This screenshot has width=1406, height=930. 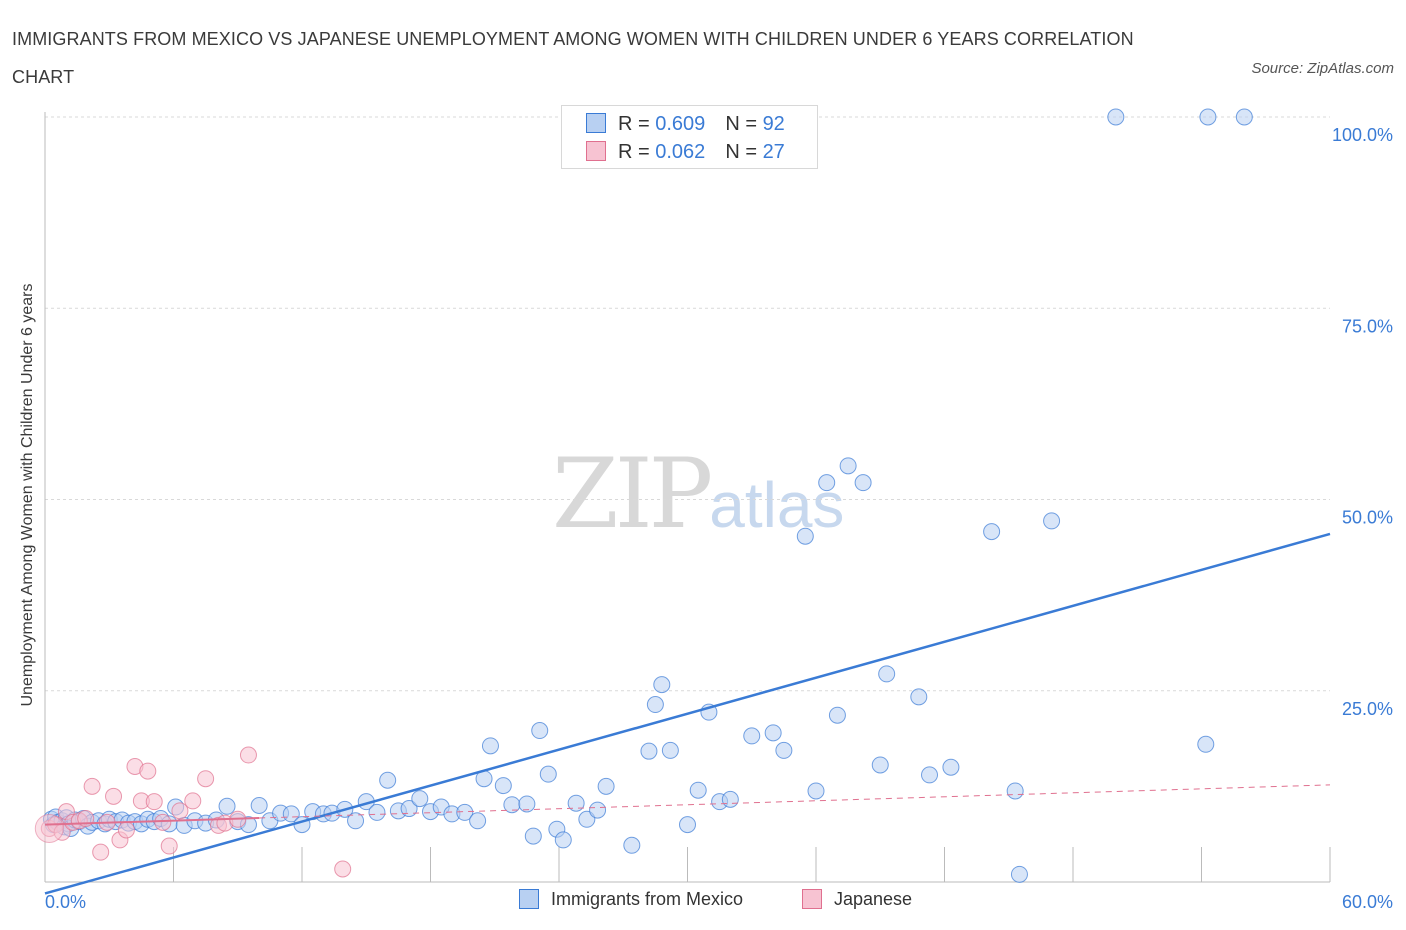 What do you see at coordinates (873, 899) in the screenshot?
I see `bottom-legend-label: Japanese` at bounding box center [873, 899].